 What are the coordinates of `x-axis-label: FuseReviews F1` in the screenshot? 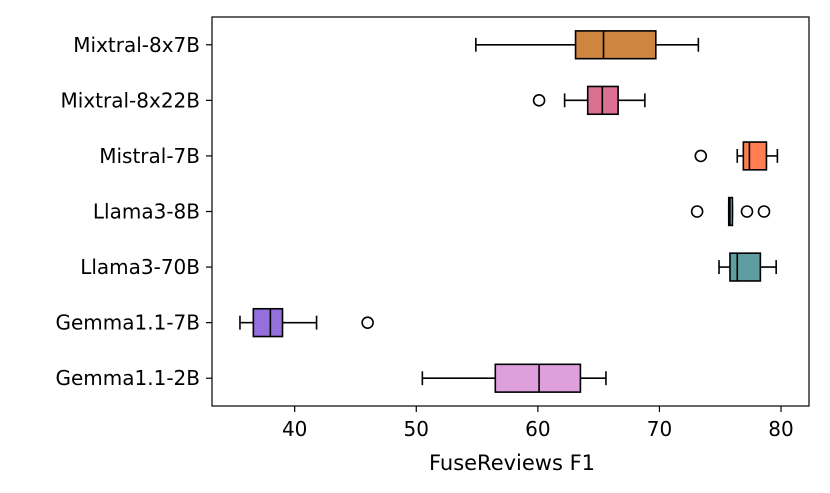 It's located at (512, 463).